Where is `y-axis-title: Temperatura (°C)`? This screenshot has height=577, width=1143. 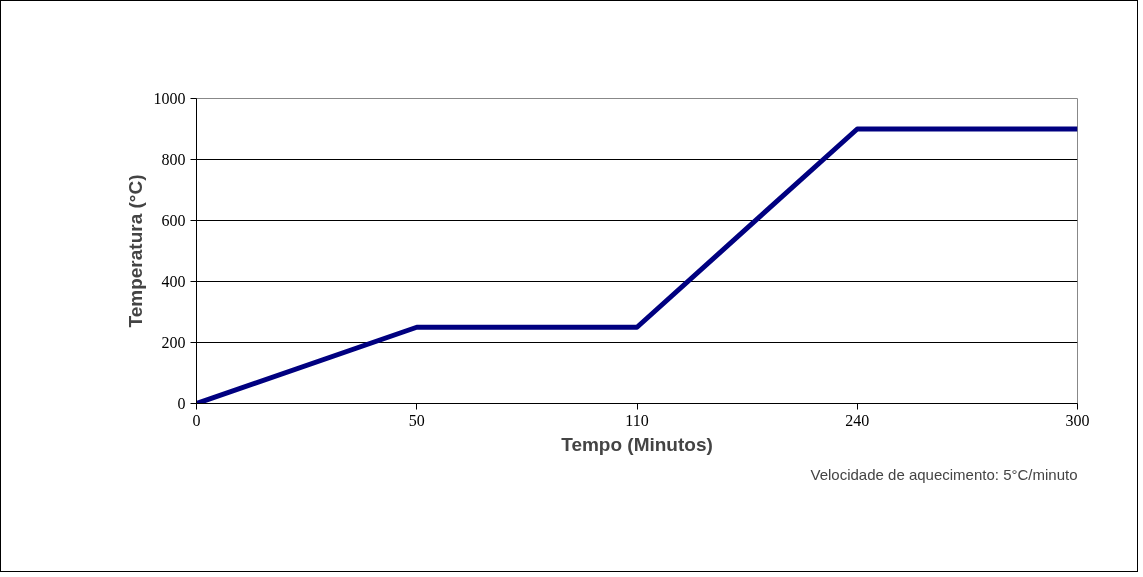 y-axis-title: Temperatura (°C) is located at coordinates (135, 251).